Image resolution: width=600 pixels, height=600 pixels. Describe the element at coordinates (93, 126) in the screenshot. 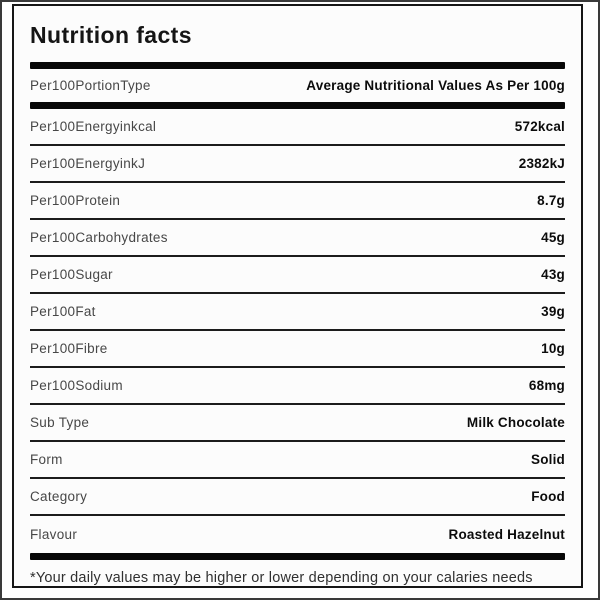

I see `row-label: Per100Energyinkcal` at that location.